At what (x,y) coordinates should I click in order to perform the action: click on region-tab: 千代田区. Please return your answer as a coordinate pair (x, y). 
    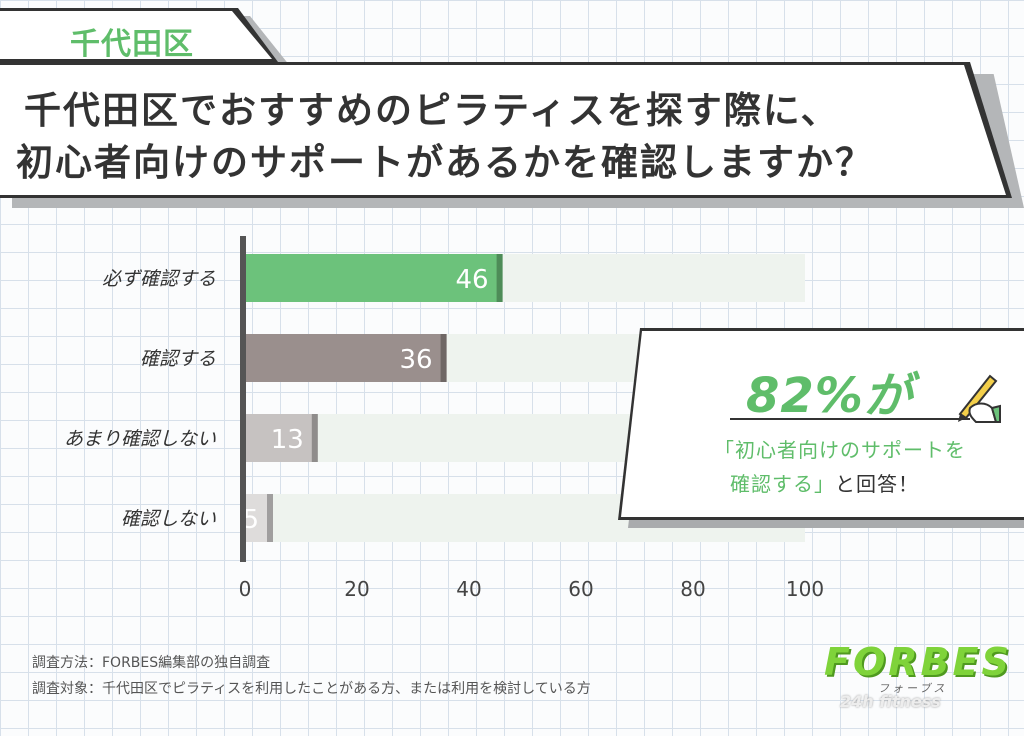
    Looking at the image, I should click on (145, 37).